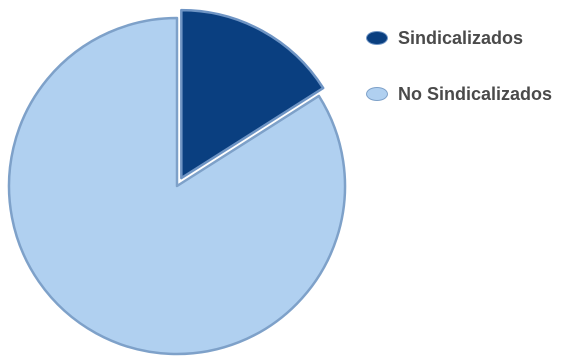  I want to click on legend-swatch-no-sindicalizados, so click(377, 94).